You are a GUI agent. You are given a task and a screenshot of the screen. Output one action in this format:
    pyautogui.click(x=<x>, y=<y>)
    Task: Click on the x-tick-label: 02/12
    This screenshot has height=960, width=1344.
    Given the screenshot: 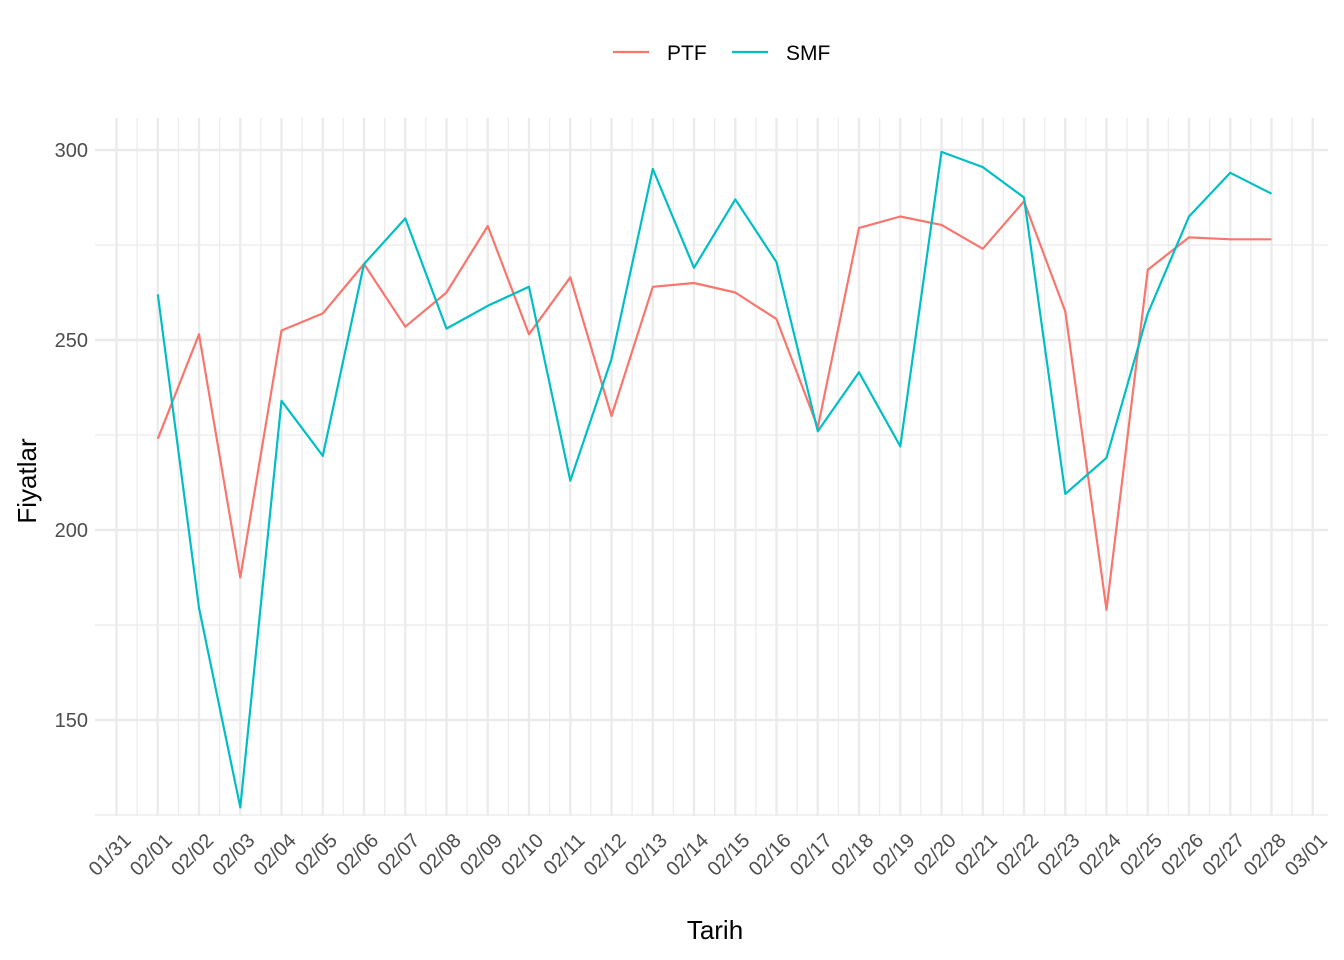 What is the action you would take?
    pyautogui.click(x=605, y=855)
    